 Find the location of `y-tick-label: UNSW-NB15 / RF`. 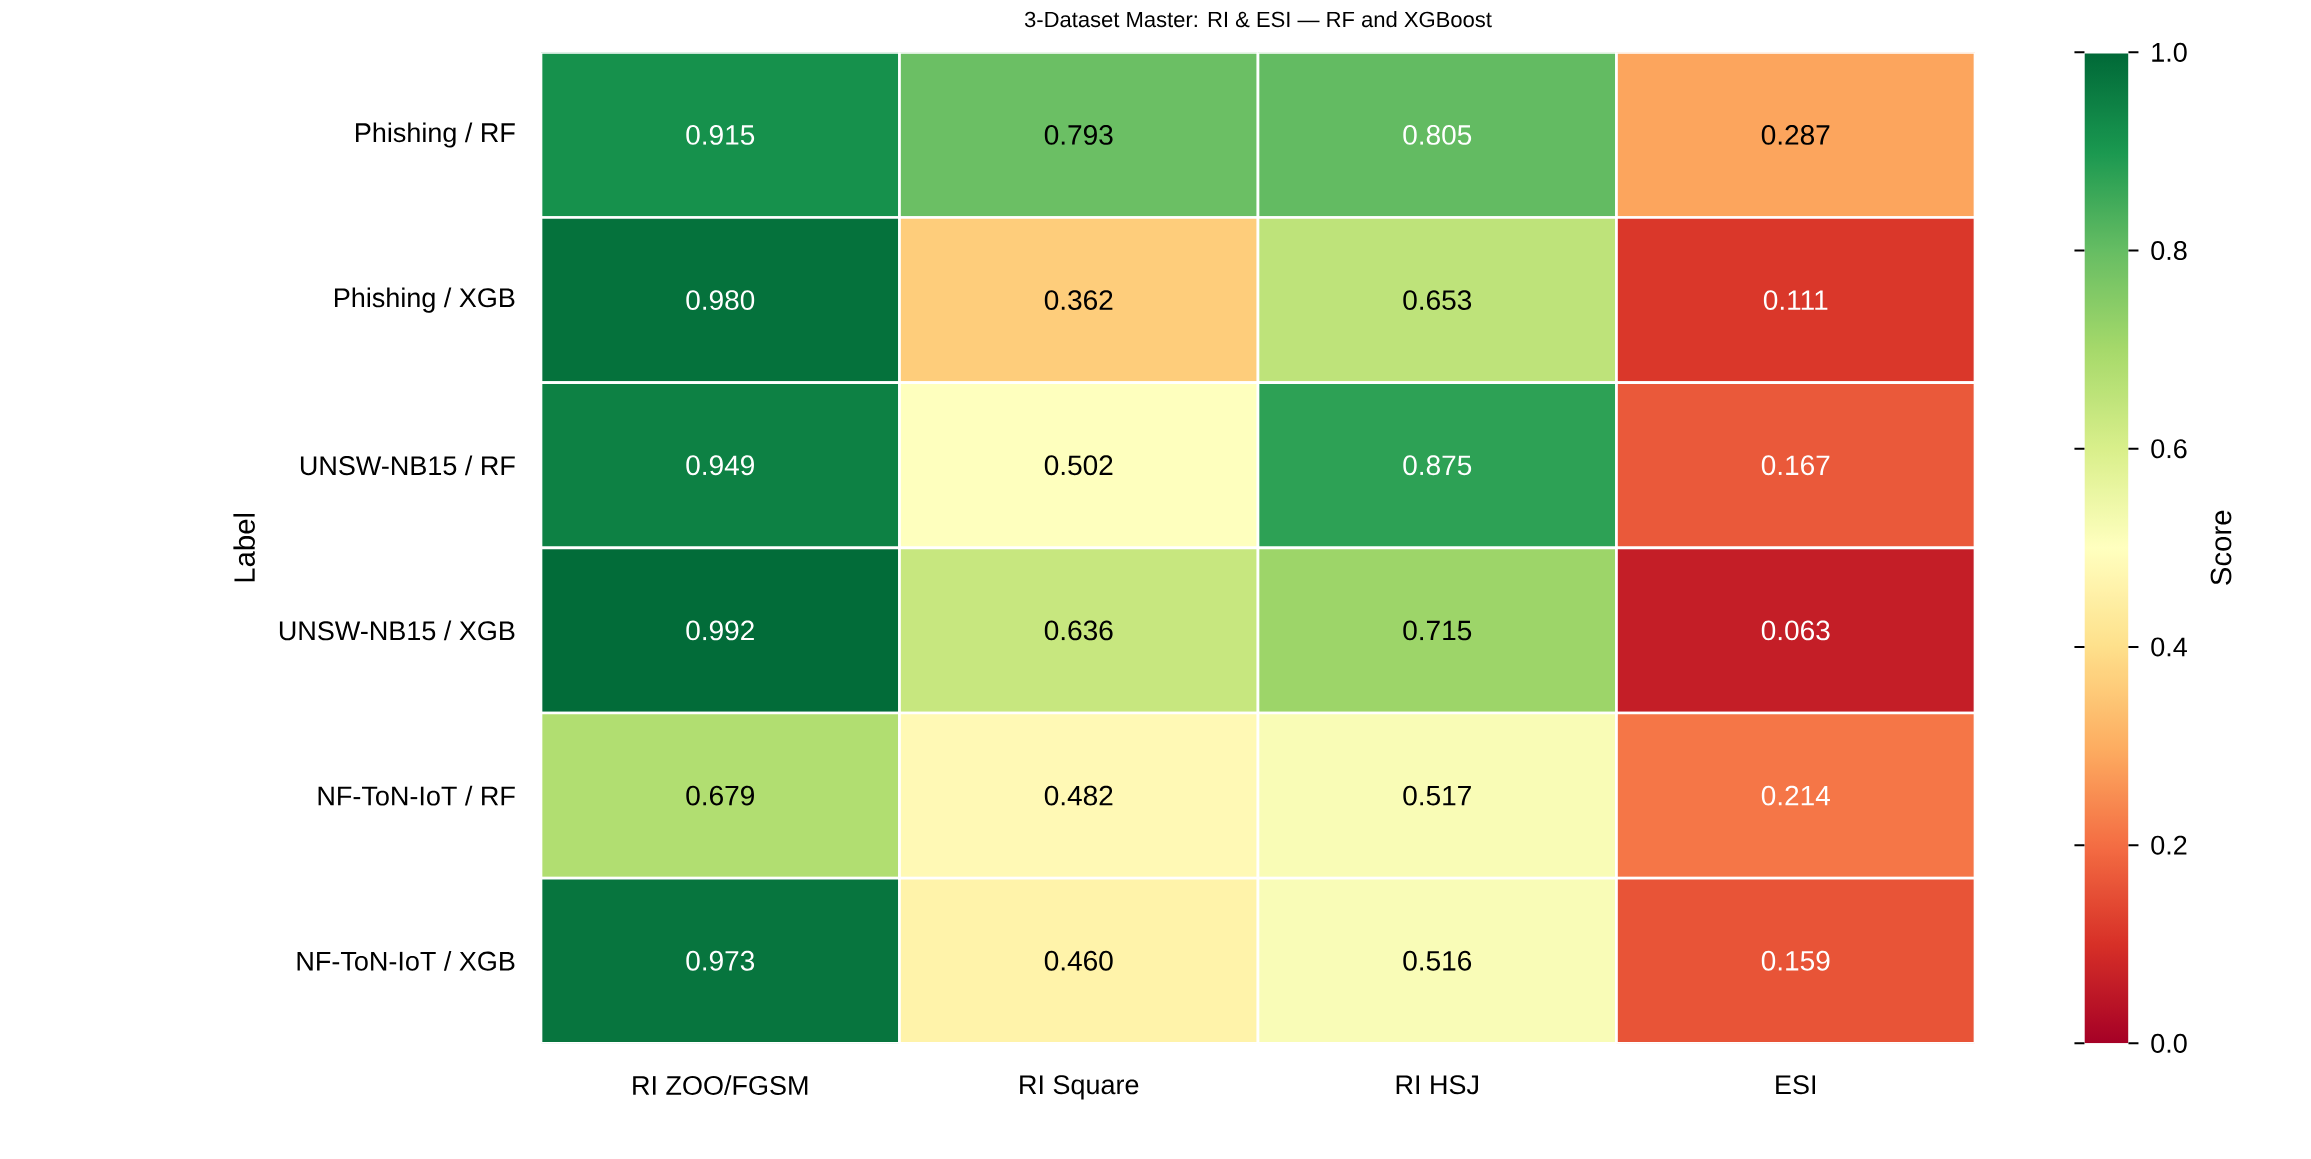

y-tick-label: UNSW-NB15 / RF is located at coordinates (407, 465).